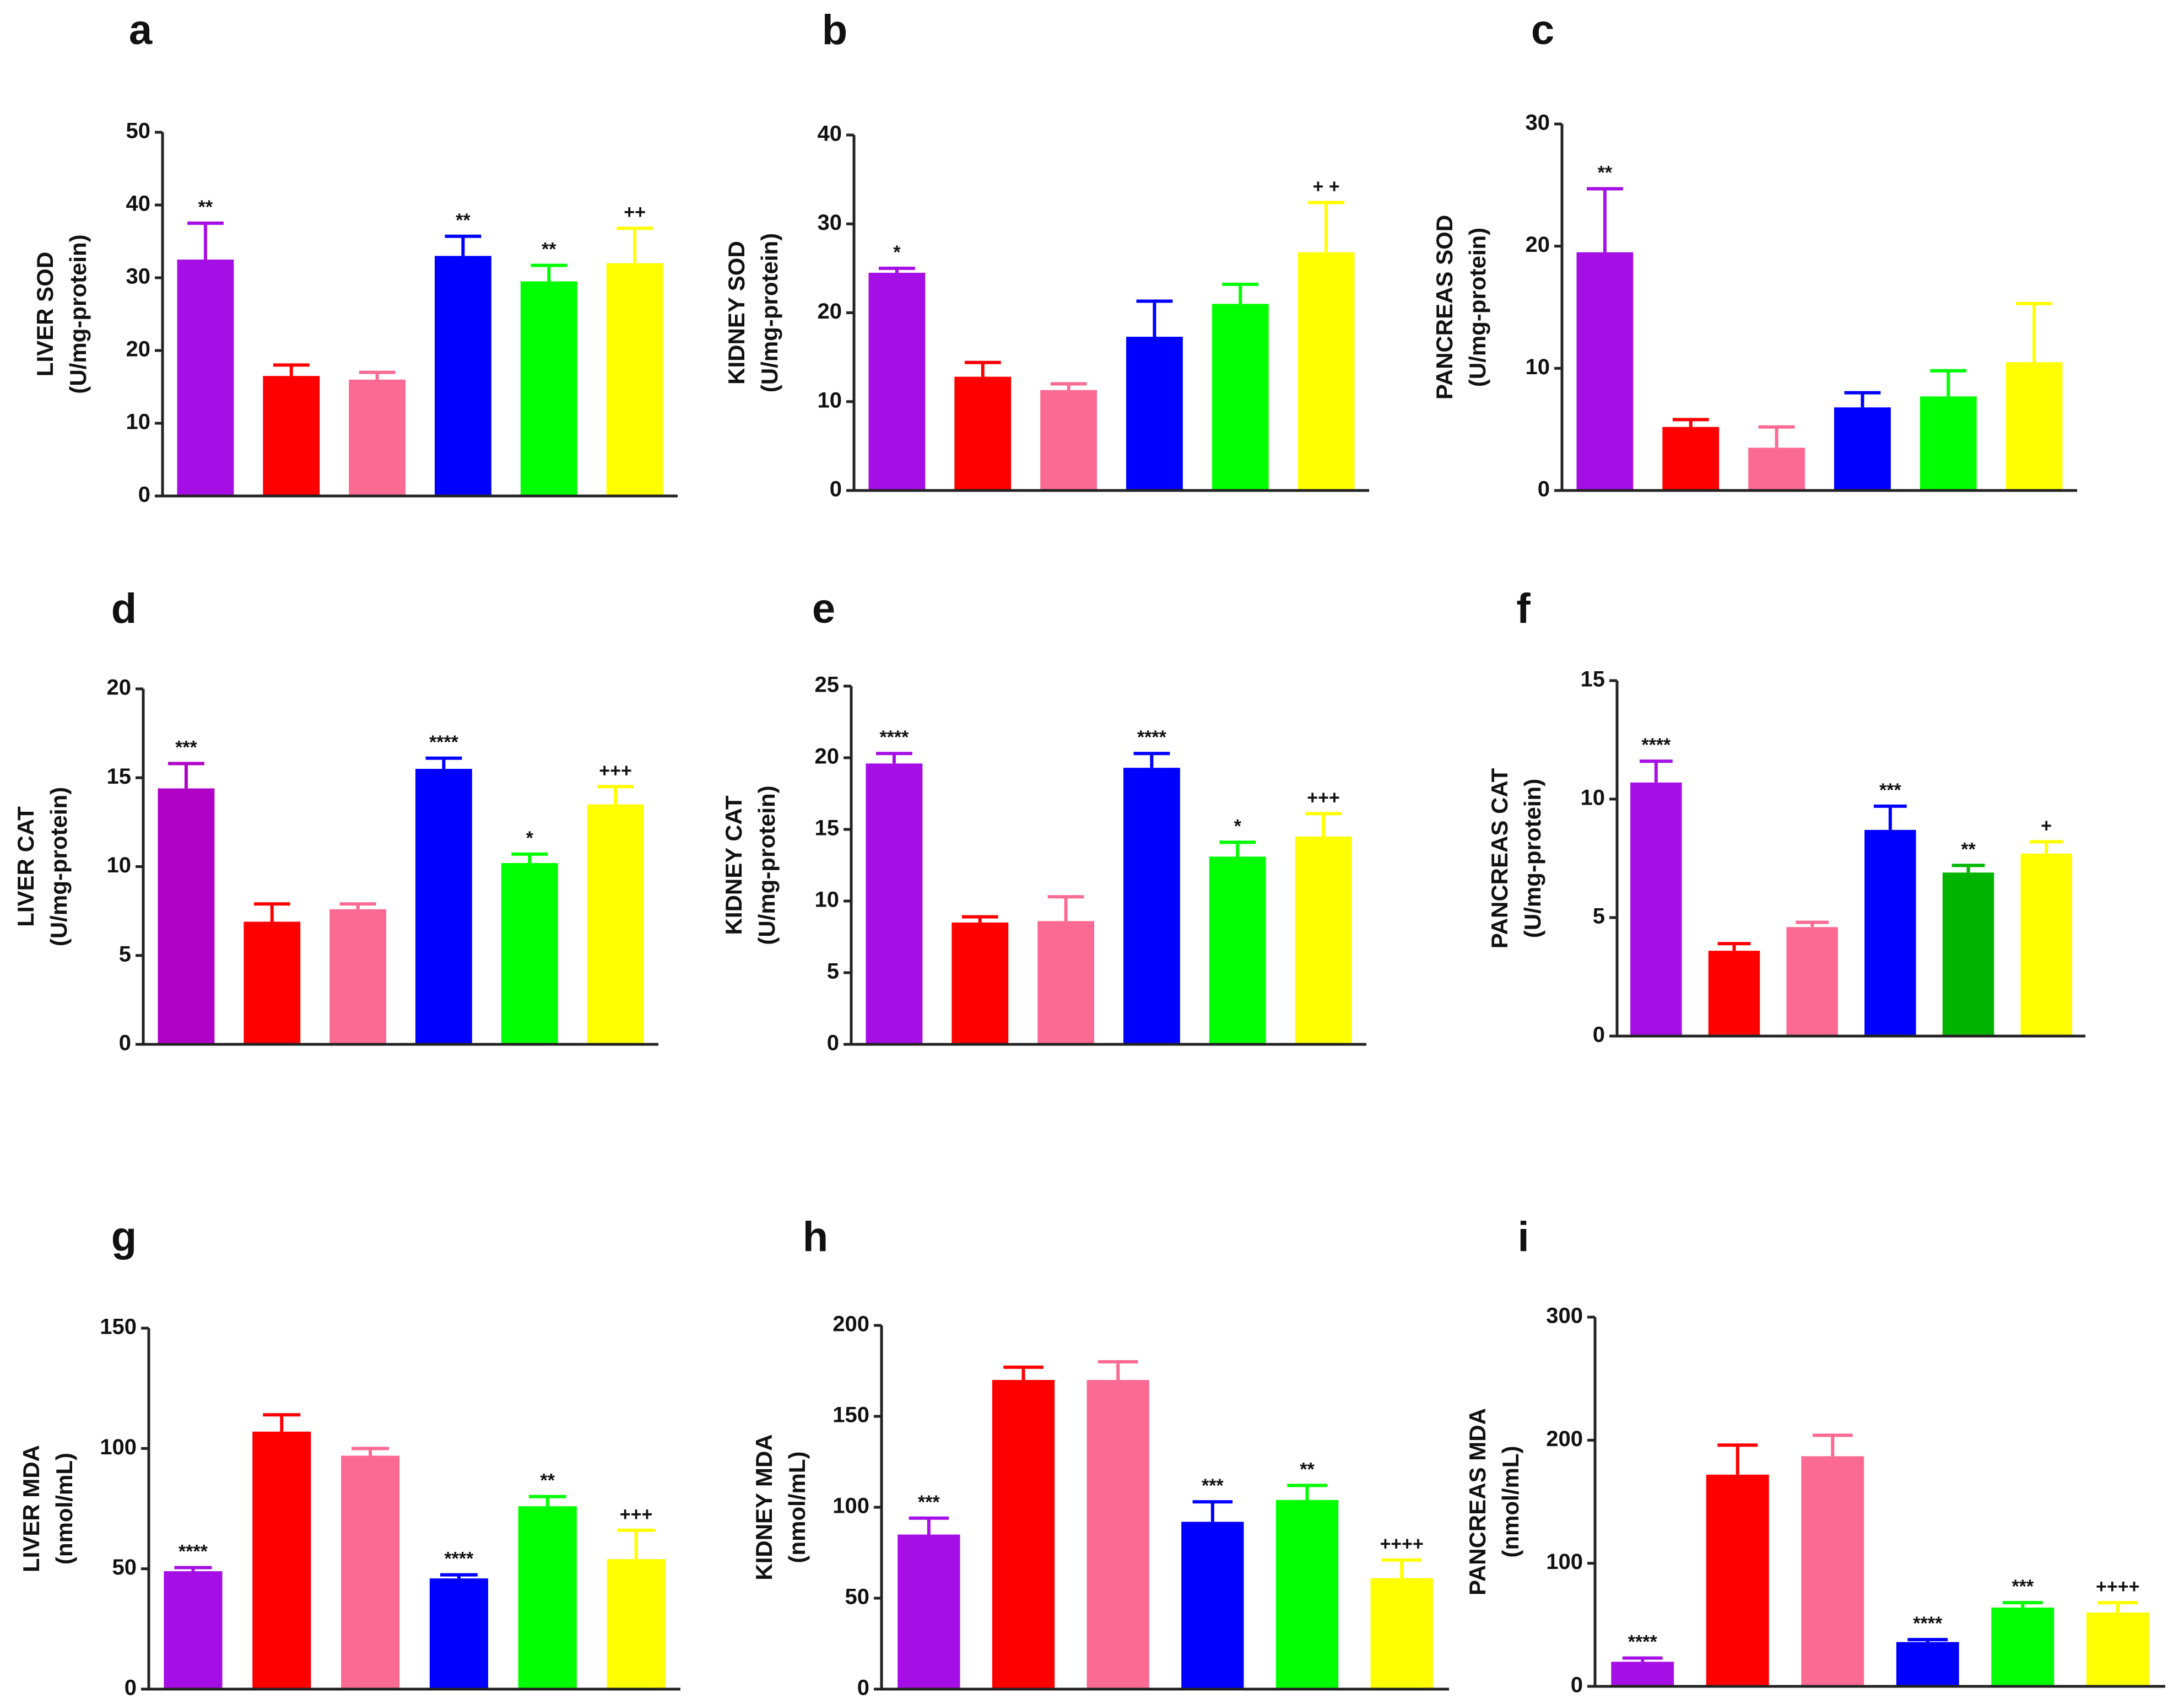 The height and width of the screenshot is (1704, 2184). What do you see at coordinates (1477, 1502) in the screenshot?
I see `y-axis-label: PANCREAS MDA` at bounding box center [1477, 1502].